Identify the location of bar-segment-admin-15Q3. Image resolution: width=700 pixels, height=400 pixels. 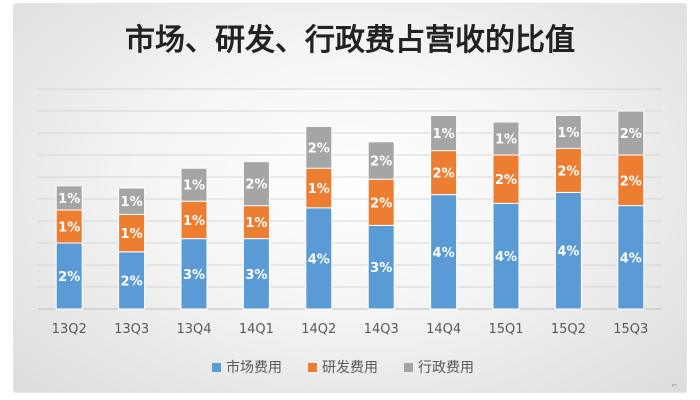
(631, 133).